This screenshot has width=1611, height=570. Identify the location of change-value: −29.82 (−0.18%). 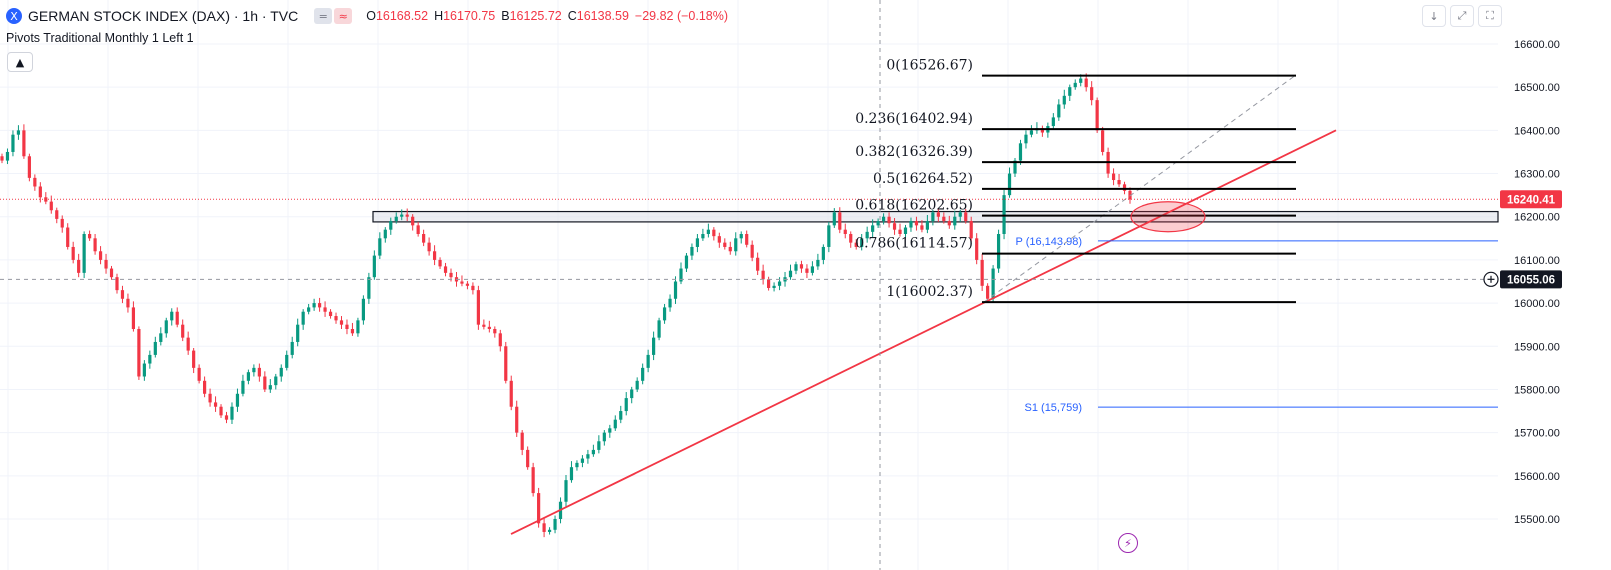
(681, 16).